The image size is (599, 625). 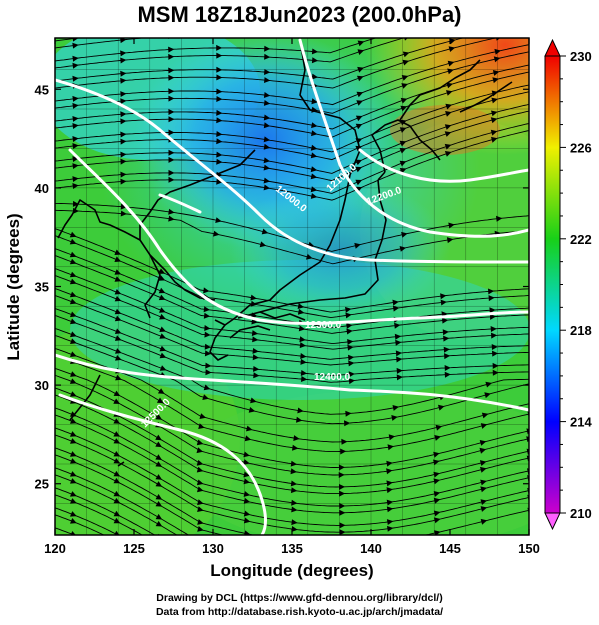 I want to click on y-tick-label: 40, so click(x=42, y=188).